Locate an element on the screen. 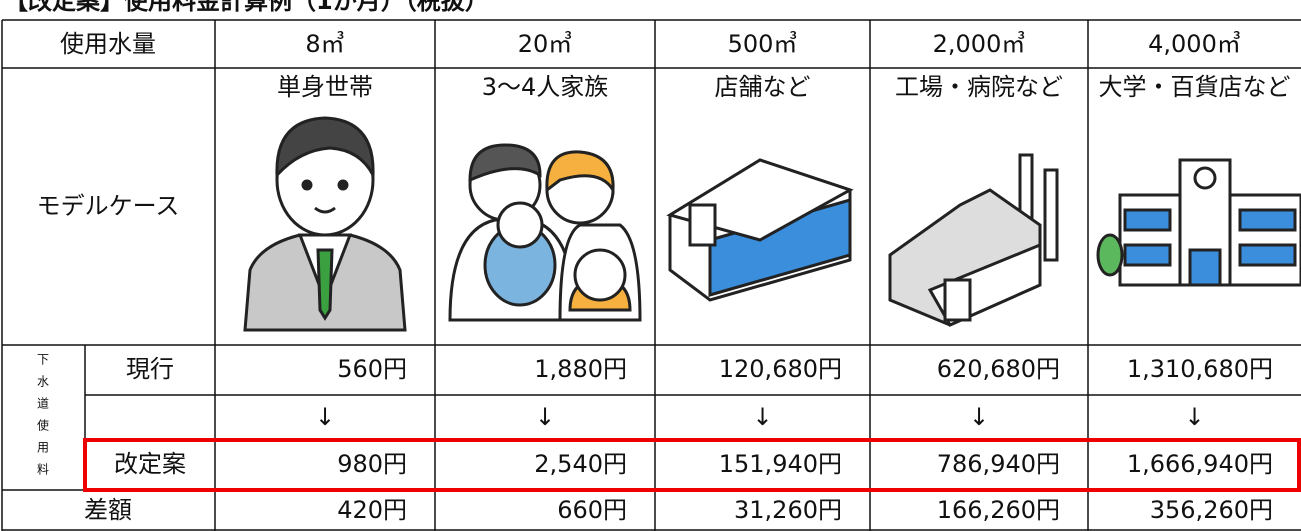 Image resolution: width=1301 pixels, height=531 pixels. side-label-char: 道 is located at coordinates (43, 404).